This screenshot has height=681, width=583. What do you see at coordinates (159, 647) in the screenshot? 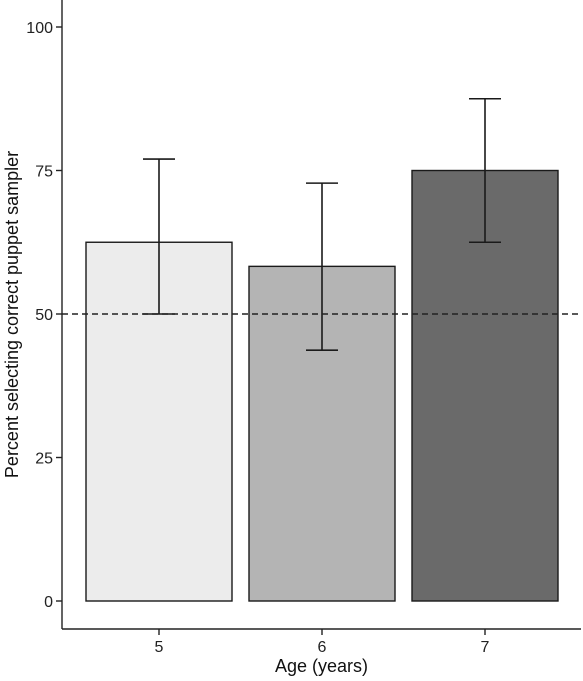
I see `x-tick-label: 5` at bounding box center [159, 647].